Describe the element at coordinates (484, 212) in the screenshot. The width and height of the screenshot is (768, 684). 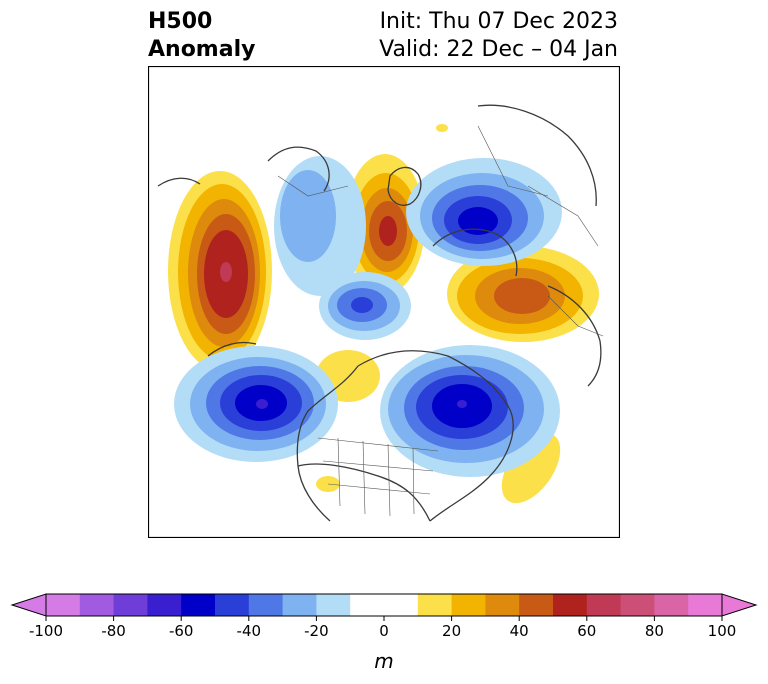
I see `trough-arctic-ocean` at that location.